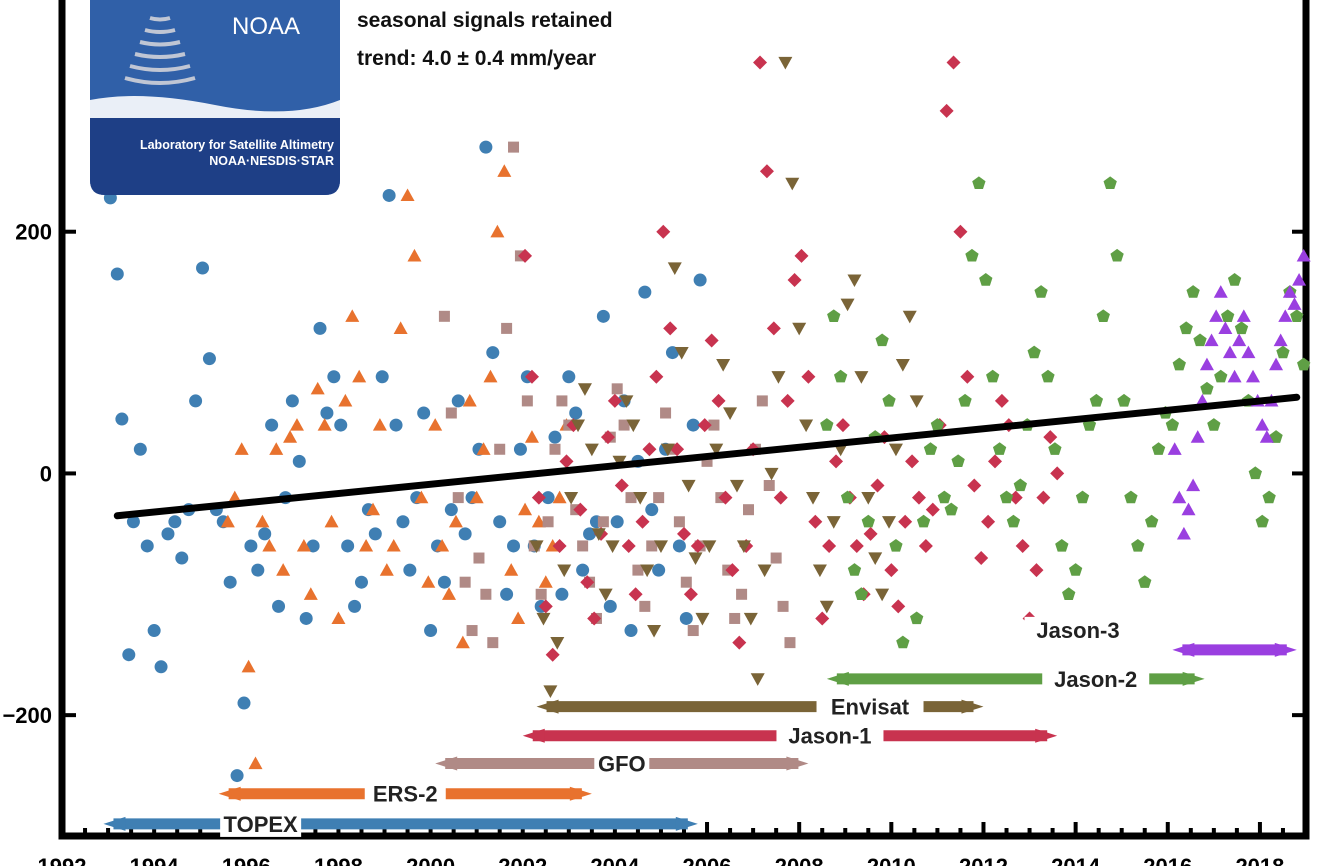 Image resolution: width=1320 pixels, height=866 pixels. What do you see at coordinates (1078, 629) in the screenshot?
I see `mission-label-bg` at bounding box center [1078, 629].